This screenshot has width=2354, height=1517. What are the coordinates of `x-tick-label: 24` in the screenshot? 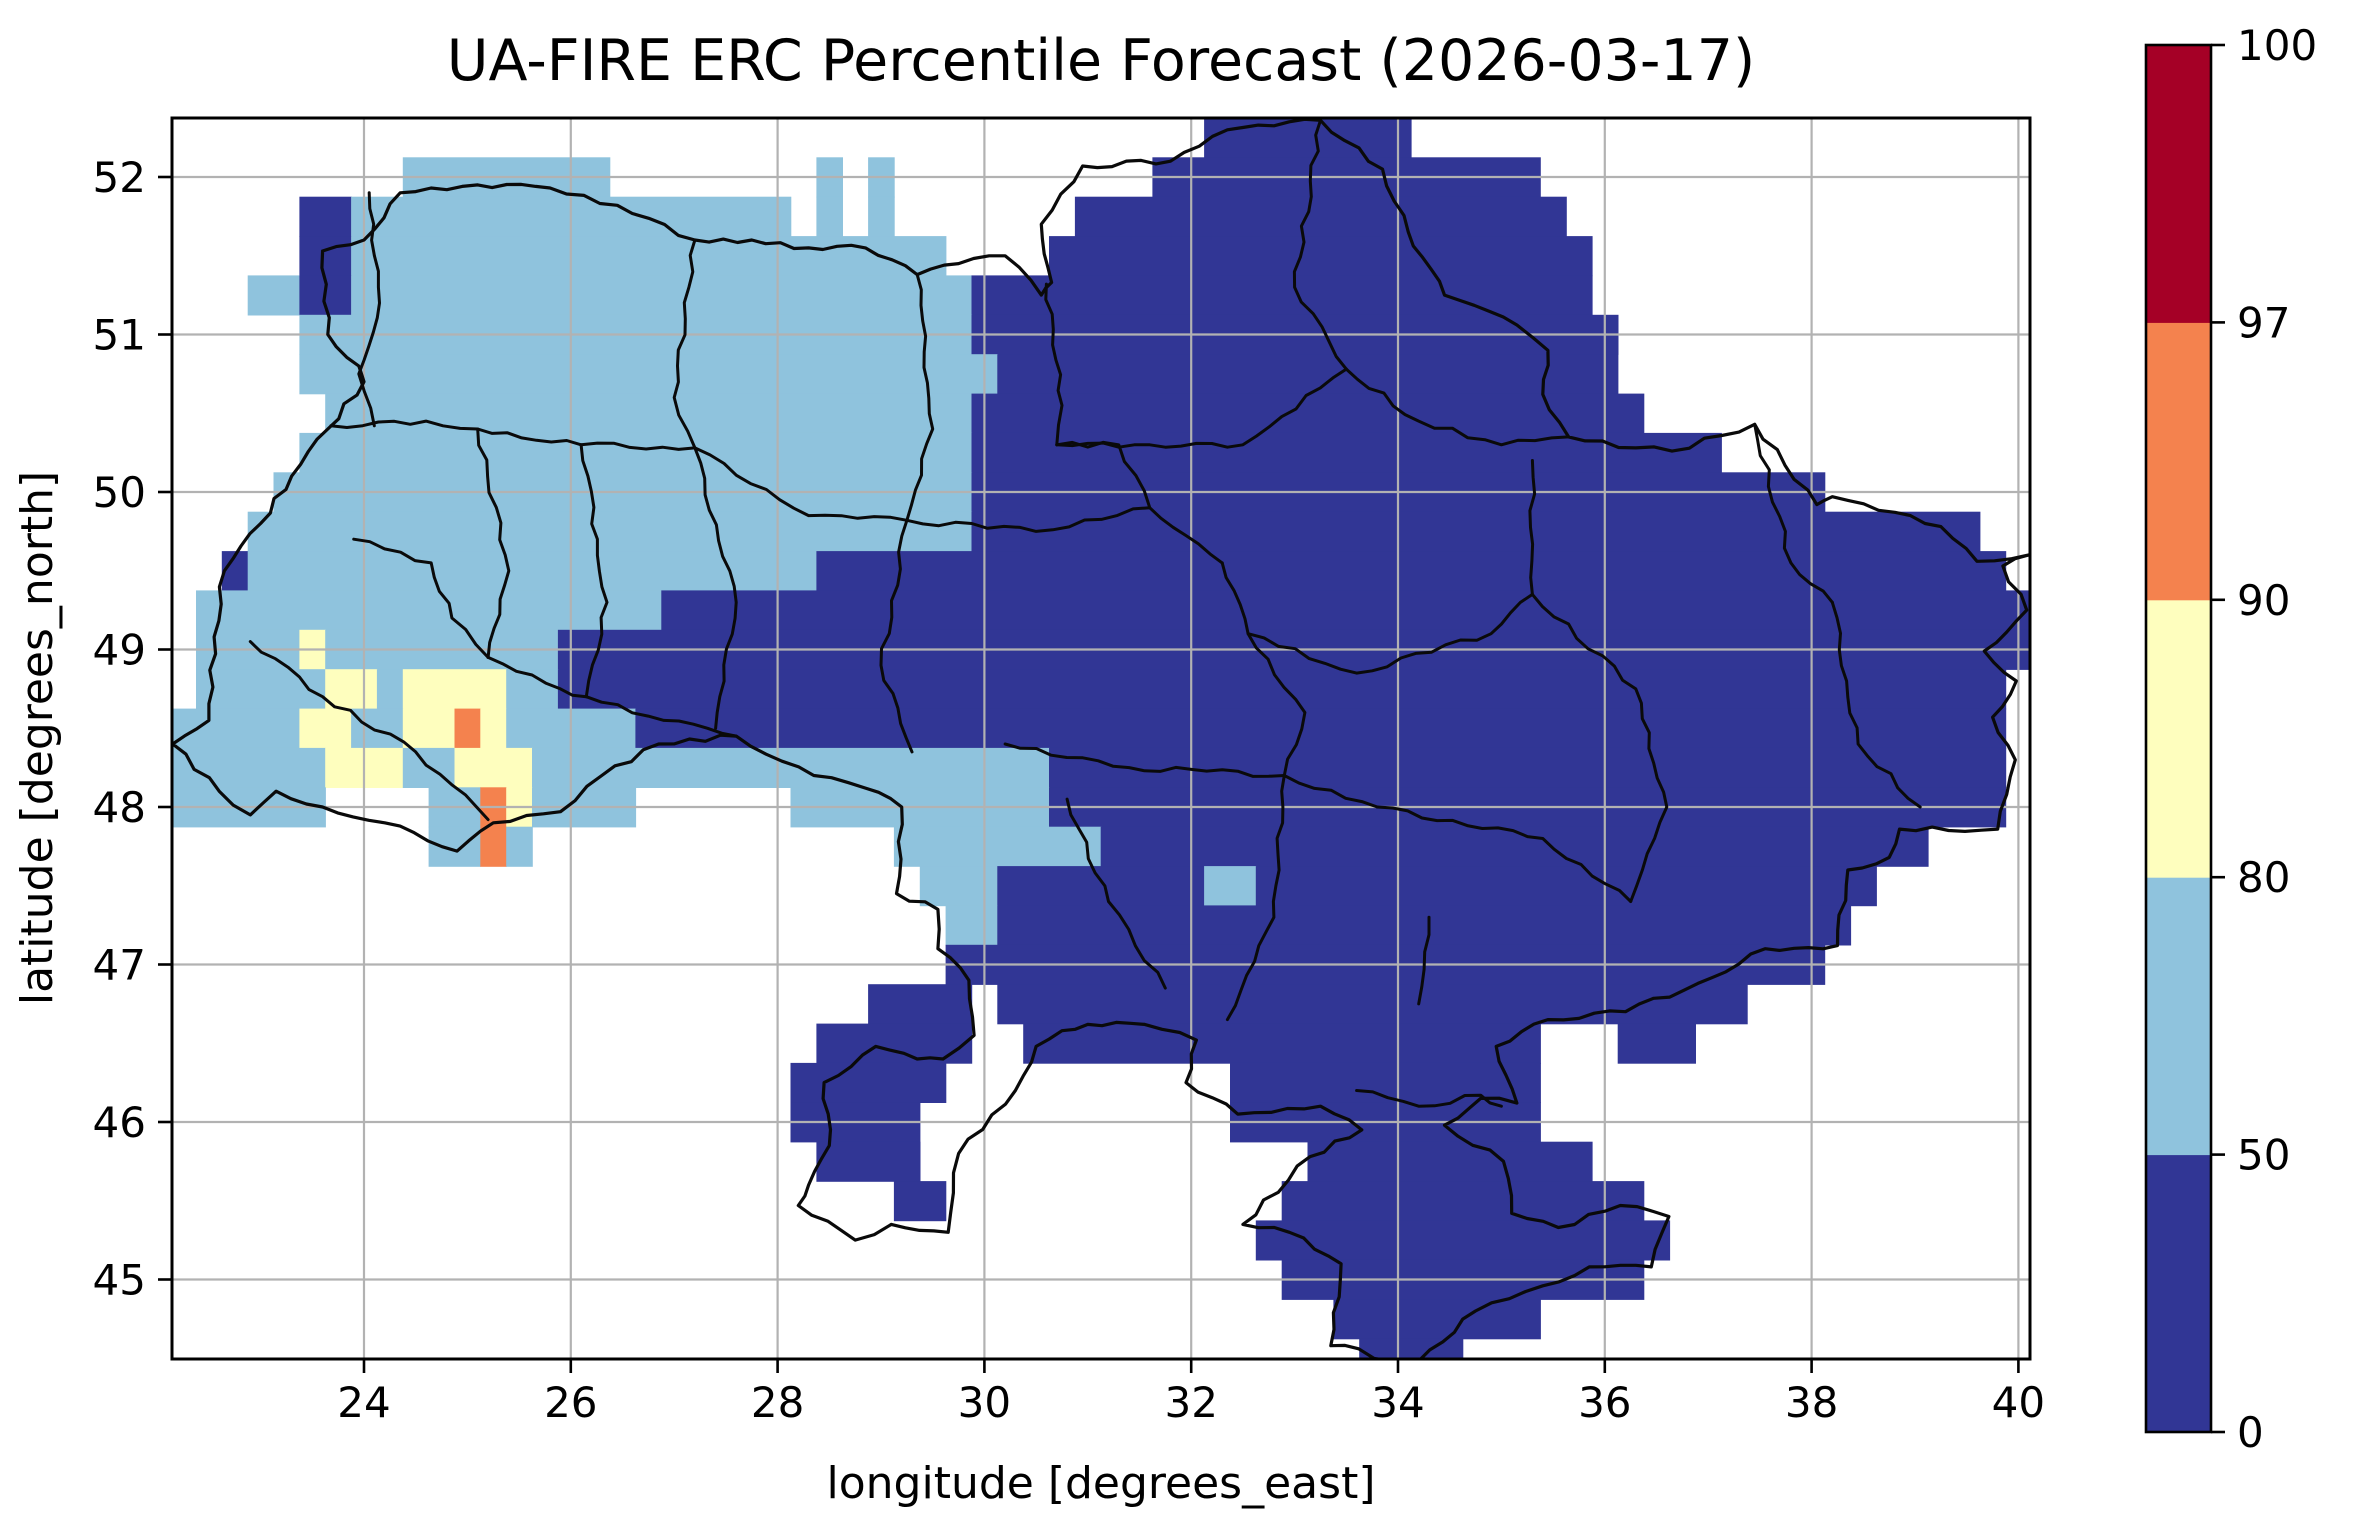 It's located at (363, 1402).